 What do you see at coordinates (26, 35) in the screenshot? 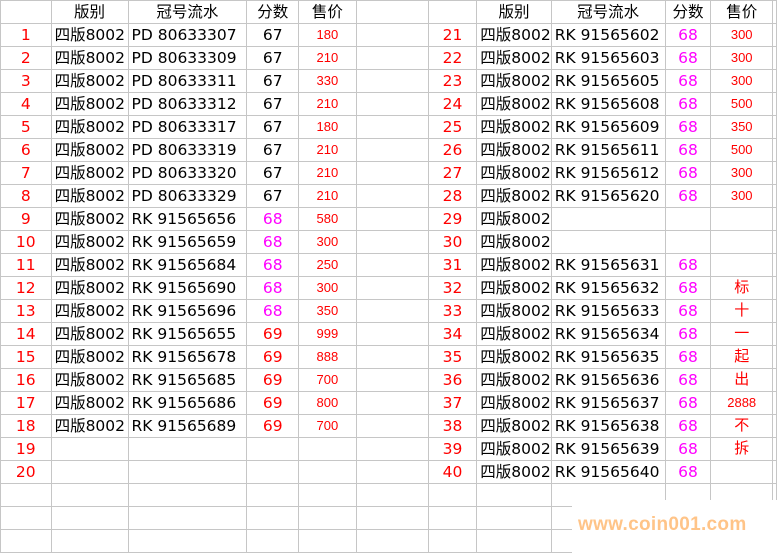
I see `row-number-cell: 1` at bounding box center [26, 35].